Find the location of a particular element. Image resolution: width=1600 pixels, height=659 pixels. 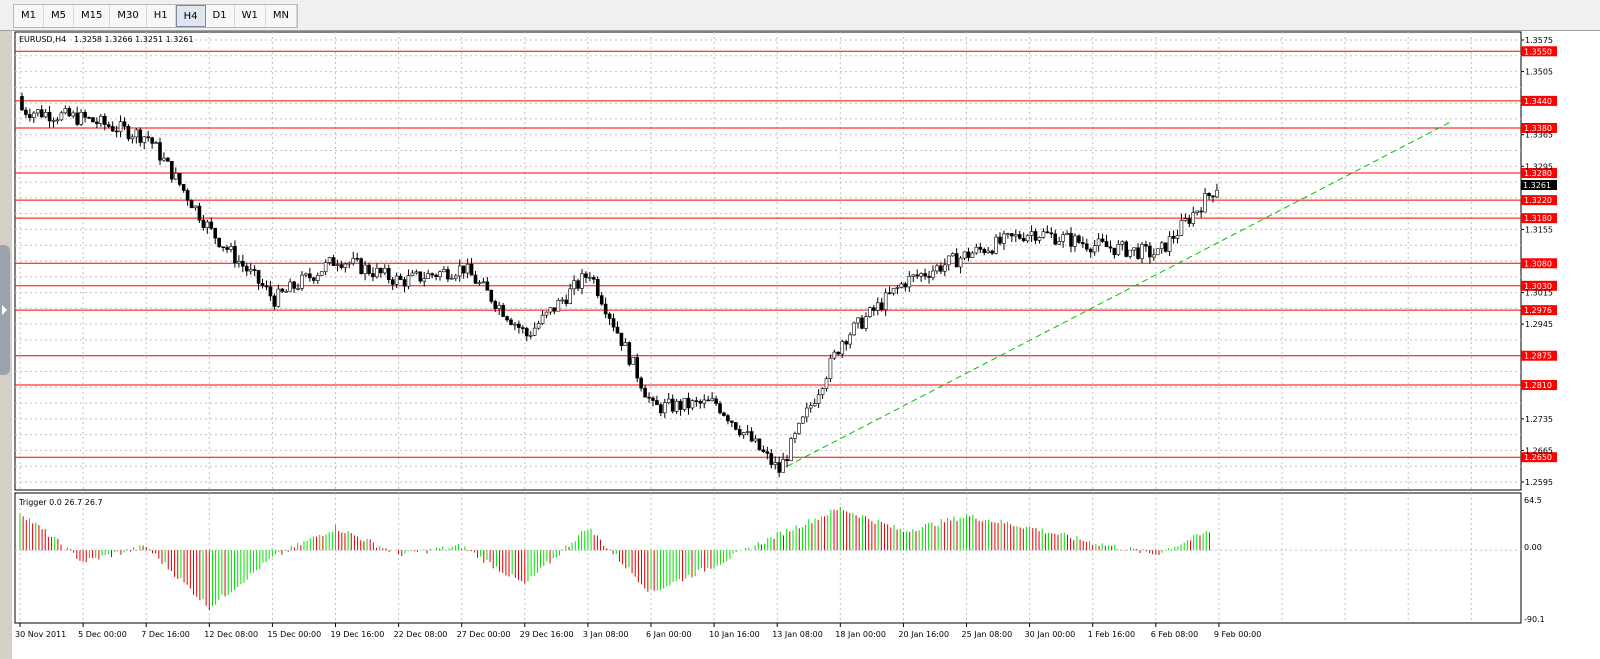

timeframe-m15-button: M15 is located at coordinates (92, 16).